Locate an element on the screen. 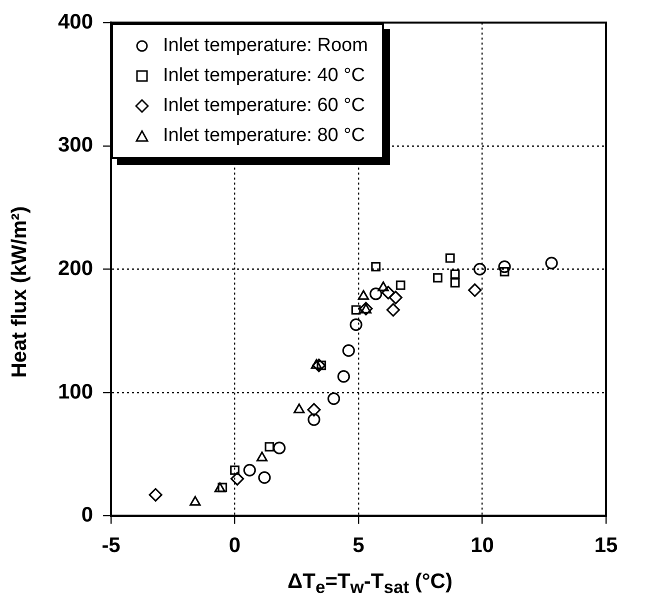 This screenshot has width=646, height=611. y-axis-title: Heat flux (kW/m²) is located at coordinates (20, 292).